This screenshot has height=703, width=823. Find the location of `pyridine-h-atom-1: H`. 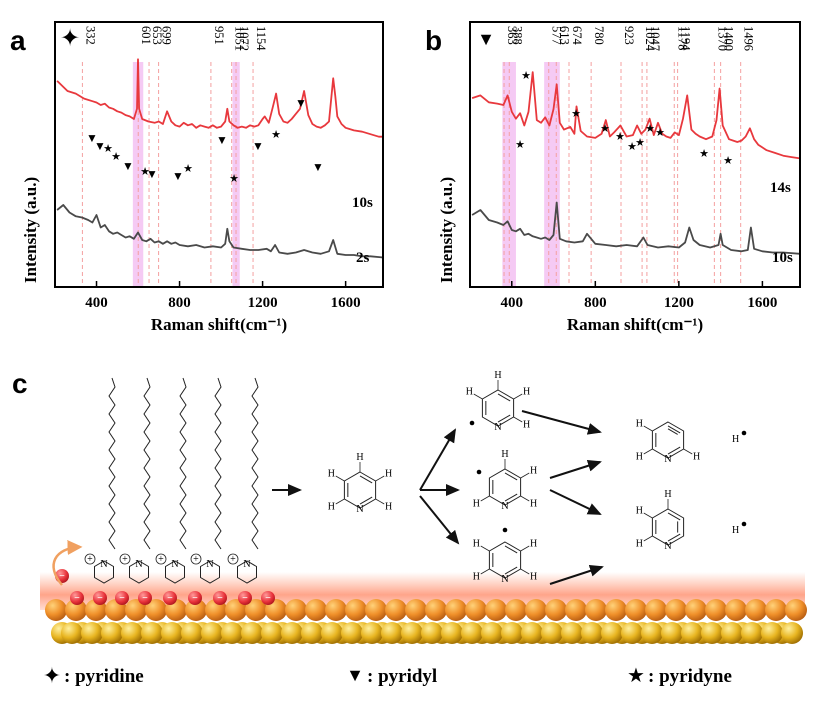

pyridine-h-atom-1: H is located at coordinates (388, 474).